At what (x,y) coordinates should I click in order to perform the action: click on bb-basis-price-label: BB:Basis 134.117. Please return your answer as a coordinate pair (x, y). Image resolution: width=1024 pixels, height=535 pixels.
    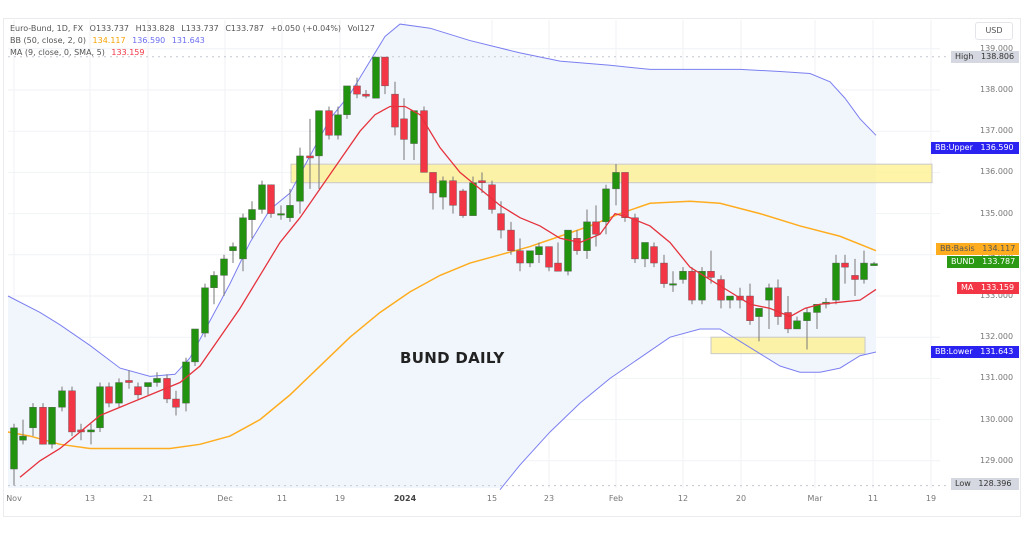
    Looking at the image, I should click on (977, 249).